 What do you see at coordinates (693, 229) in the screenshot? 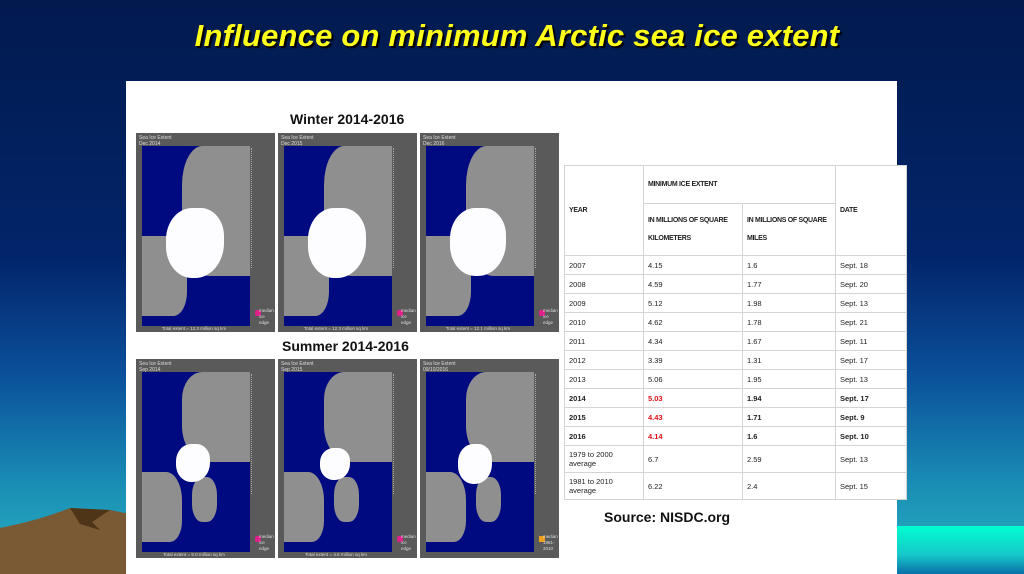
I see `header-km: IN MILLIONS OF SQUARE KILOMETERS` at bounding box center [693, 229].